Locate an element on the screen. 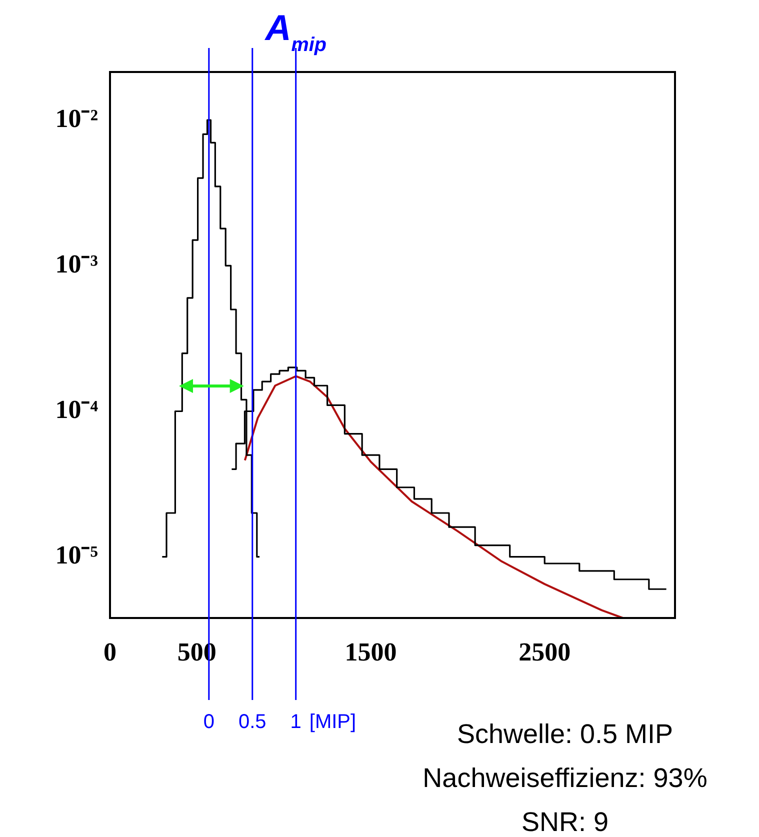  text: 0.5 is located at coordinates (252, 722).